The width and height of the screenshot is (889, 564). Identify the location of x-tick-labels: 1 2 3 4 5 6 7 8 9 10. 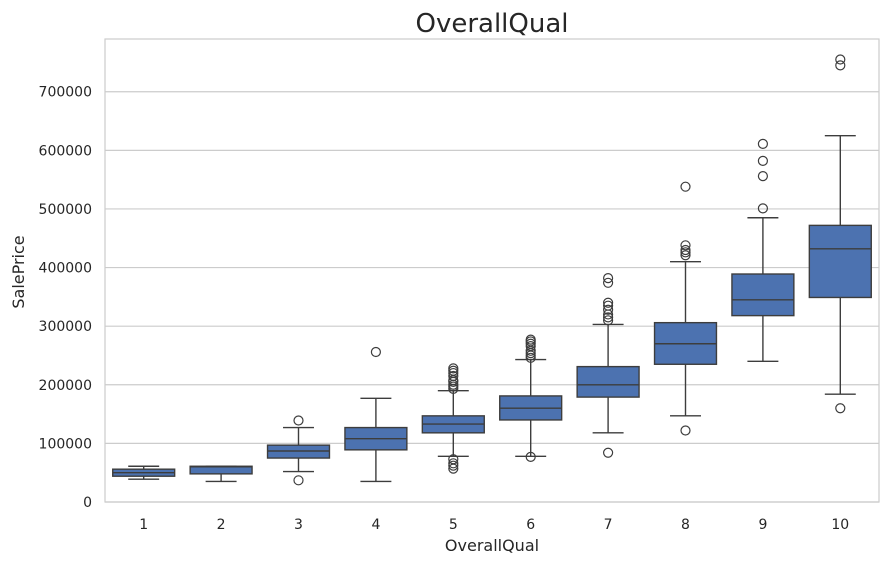
(494, 525).